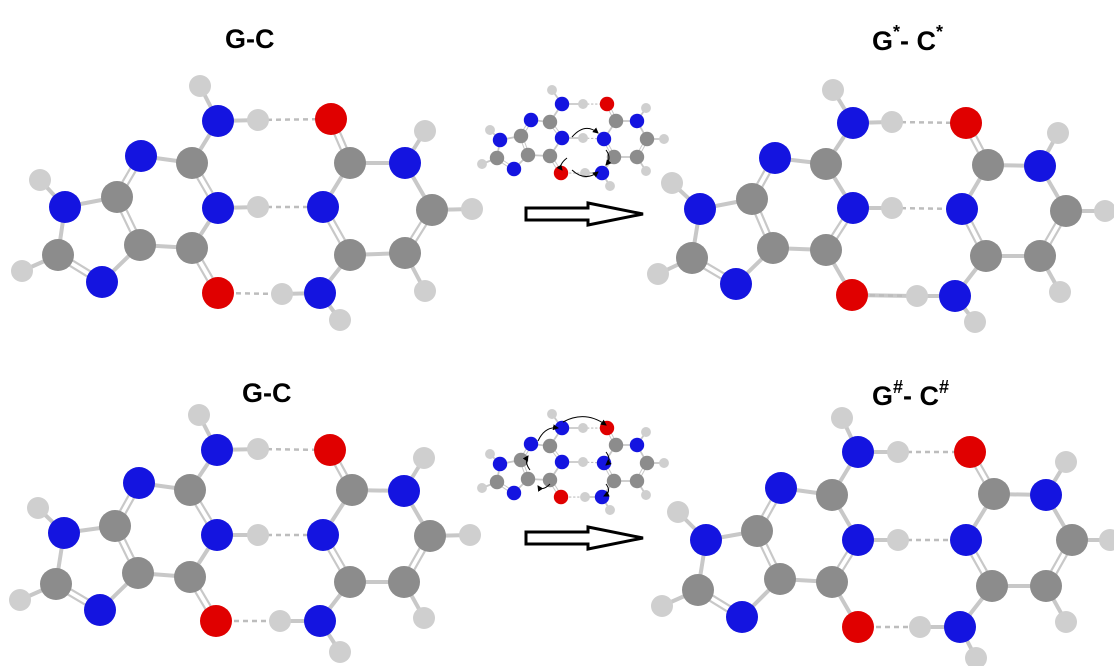 The height and width of the screenshot is (666, 1114). I want to click on mechanism-scheme-bottom, so click(573, 462).